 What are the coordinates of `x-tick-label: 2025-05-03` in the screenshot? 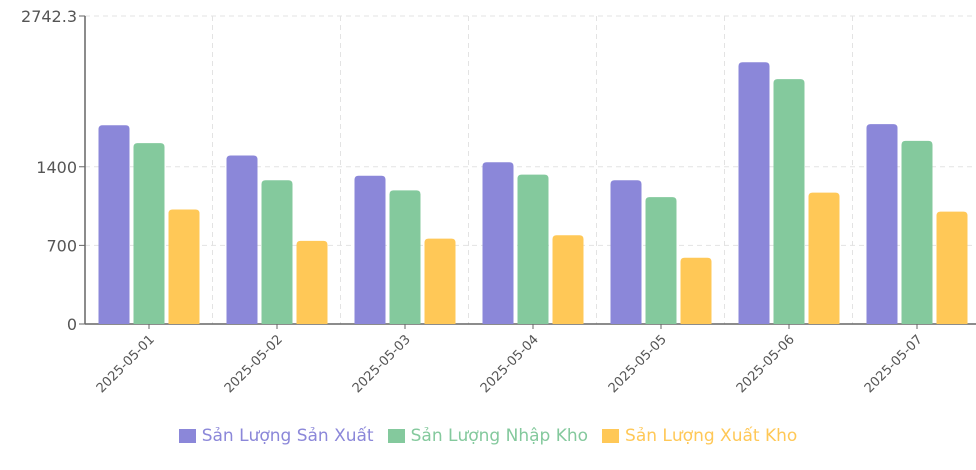 It's located at (382, 364).